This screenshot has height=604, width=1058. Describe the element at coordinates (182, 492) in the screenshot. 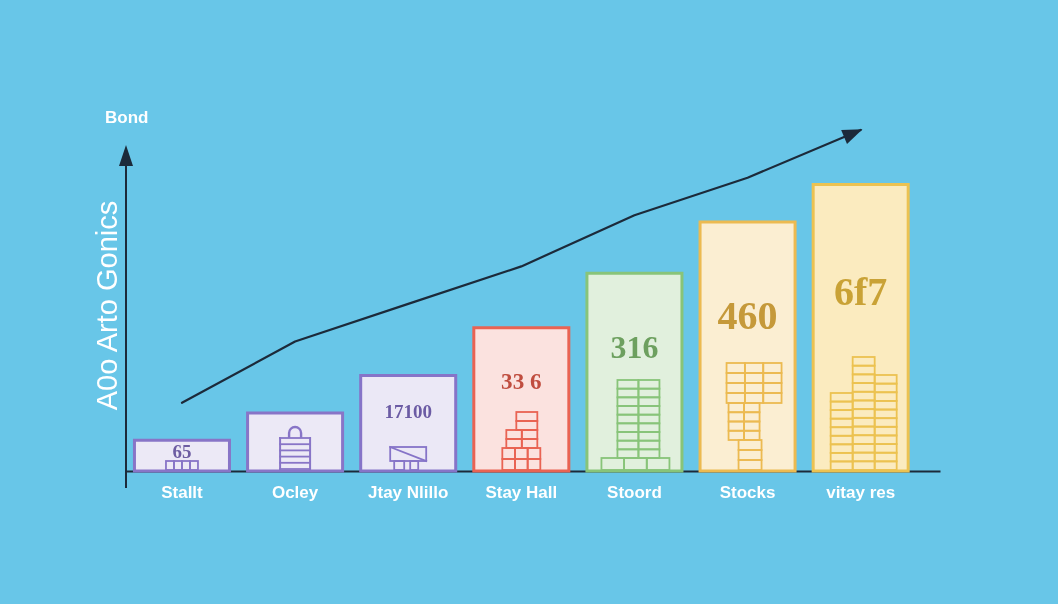

I see `x-tick-label: Stallt` at that location.